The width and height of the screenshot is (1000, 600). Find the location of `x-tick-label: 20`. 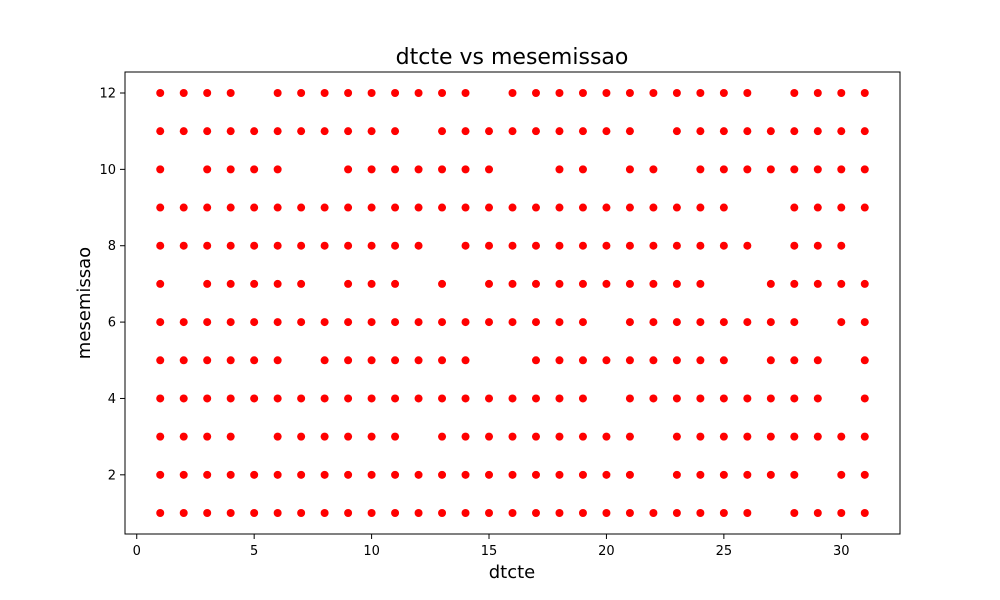

x-tick-label: 20 is located at coordinates (606, 551).